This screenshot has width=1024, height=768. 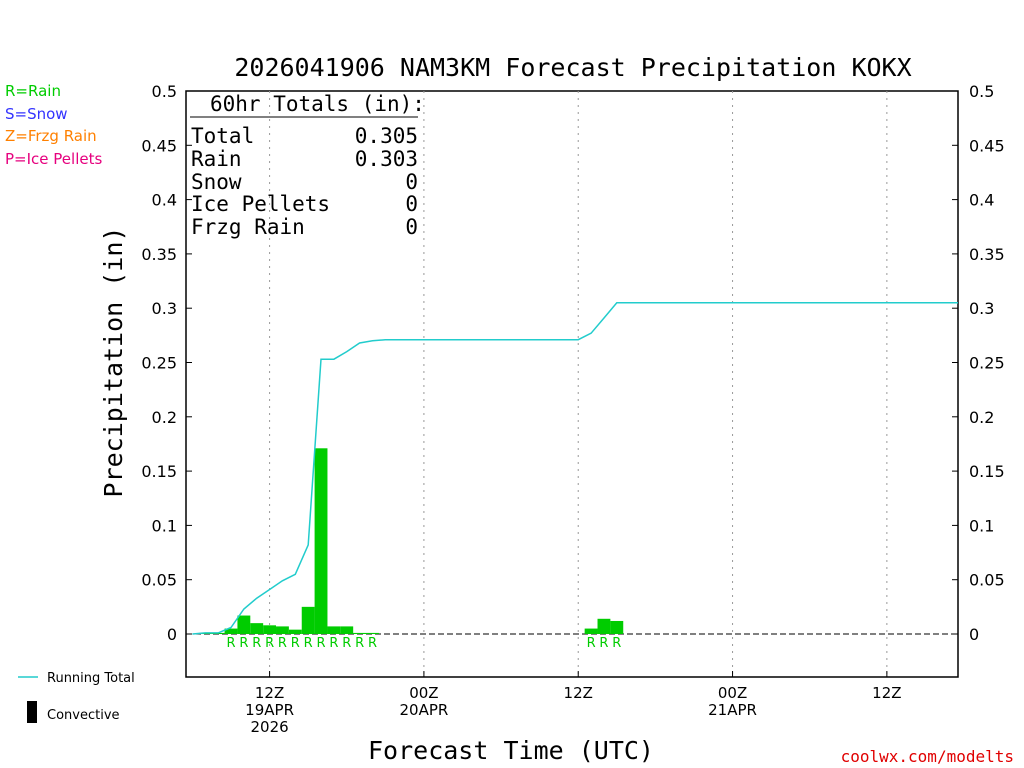 I want to click on totals-label: Snow, so click(x=216, y=182).